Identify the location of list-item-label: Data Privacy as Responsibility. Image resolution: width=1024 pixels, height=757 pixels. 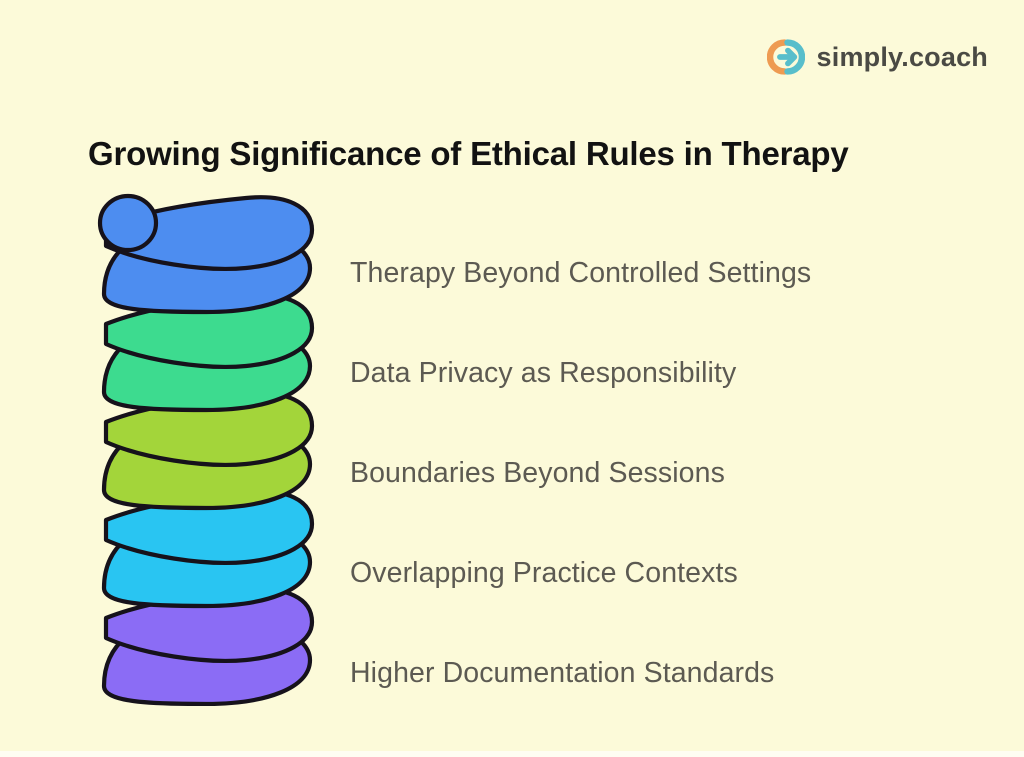
(543, 373).